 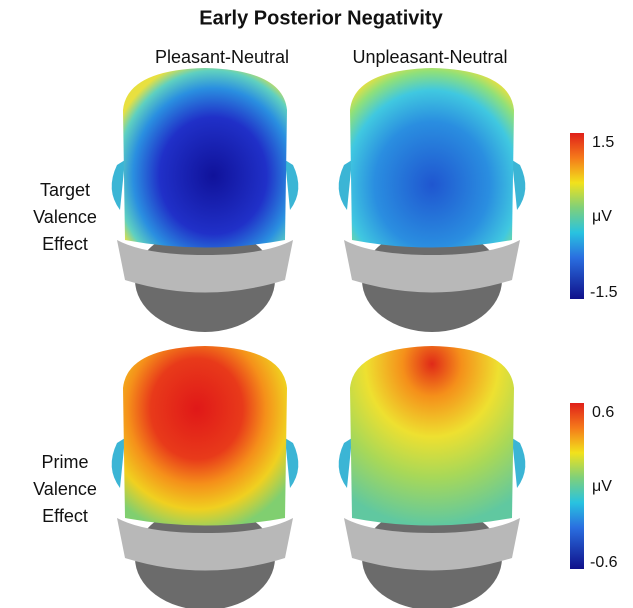 What do you see at coordinates (603, 412) in the screenshot?
I see `colorbar-max: 0.6` at bounding box center [603, 412].